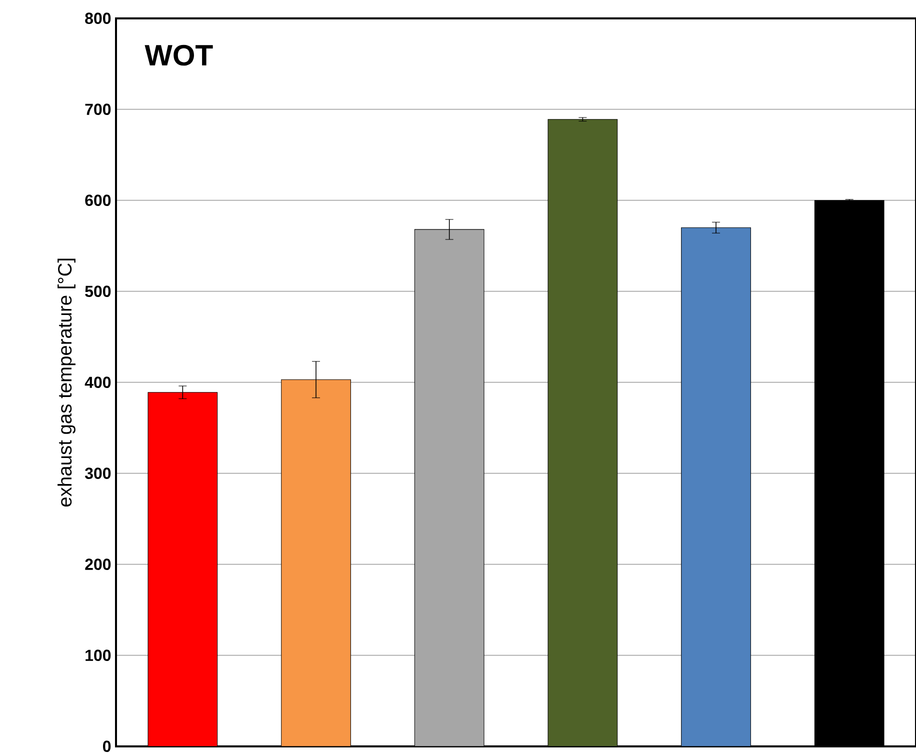  Describe the element at coordinates (98, 655) in the screenshot. I see `y-tick-label: 100` at that location.